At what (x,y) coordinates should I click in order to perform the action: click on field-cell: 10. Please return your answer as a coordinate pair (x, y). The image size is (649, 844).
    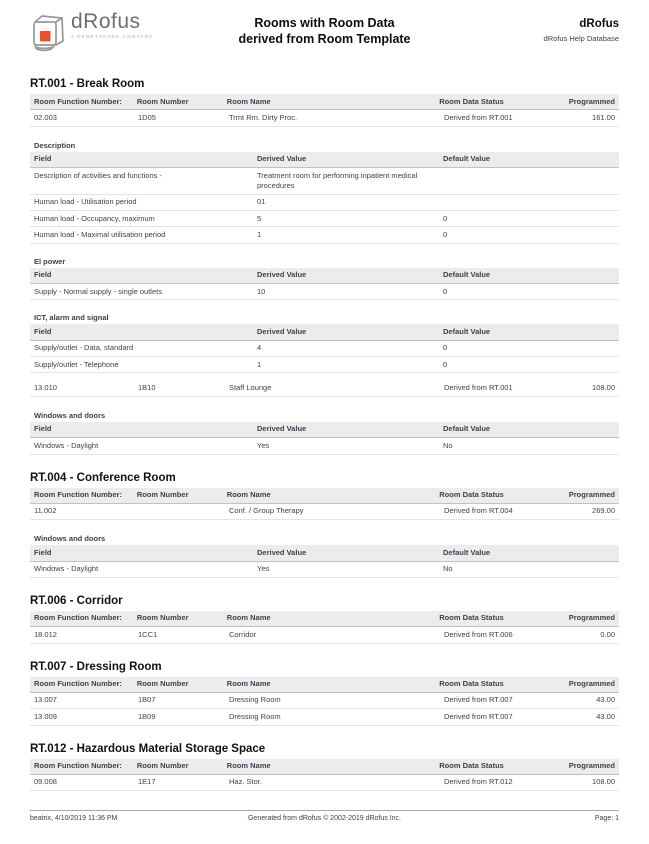
    Looking at the image, I should click on (261, 291).